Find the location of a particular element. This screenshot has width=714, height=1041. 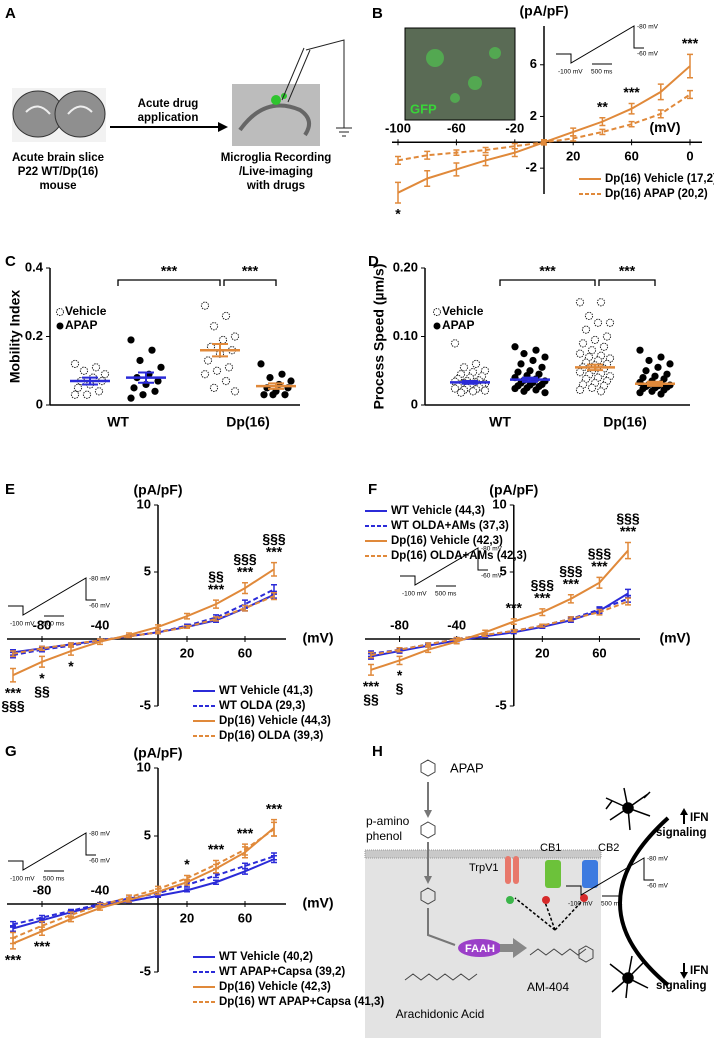

y-axis-label: Mobility Index is located at coordinates (15, 337).